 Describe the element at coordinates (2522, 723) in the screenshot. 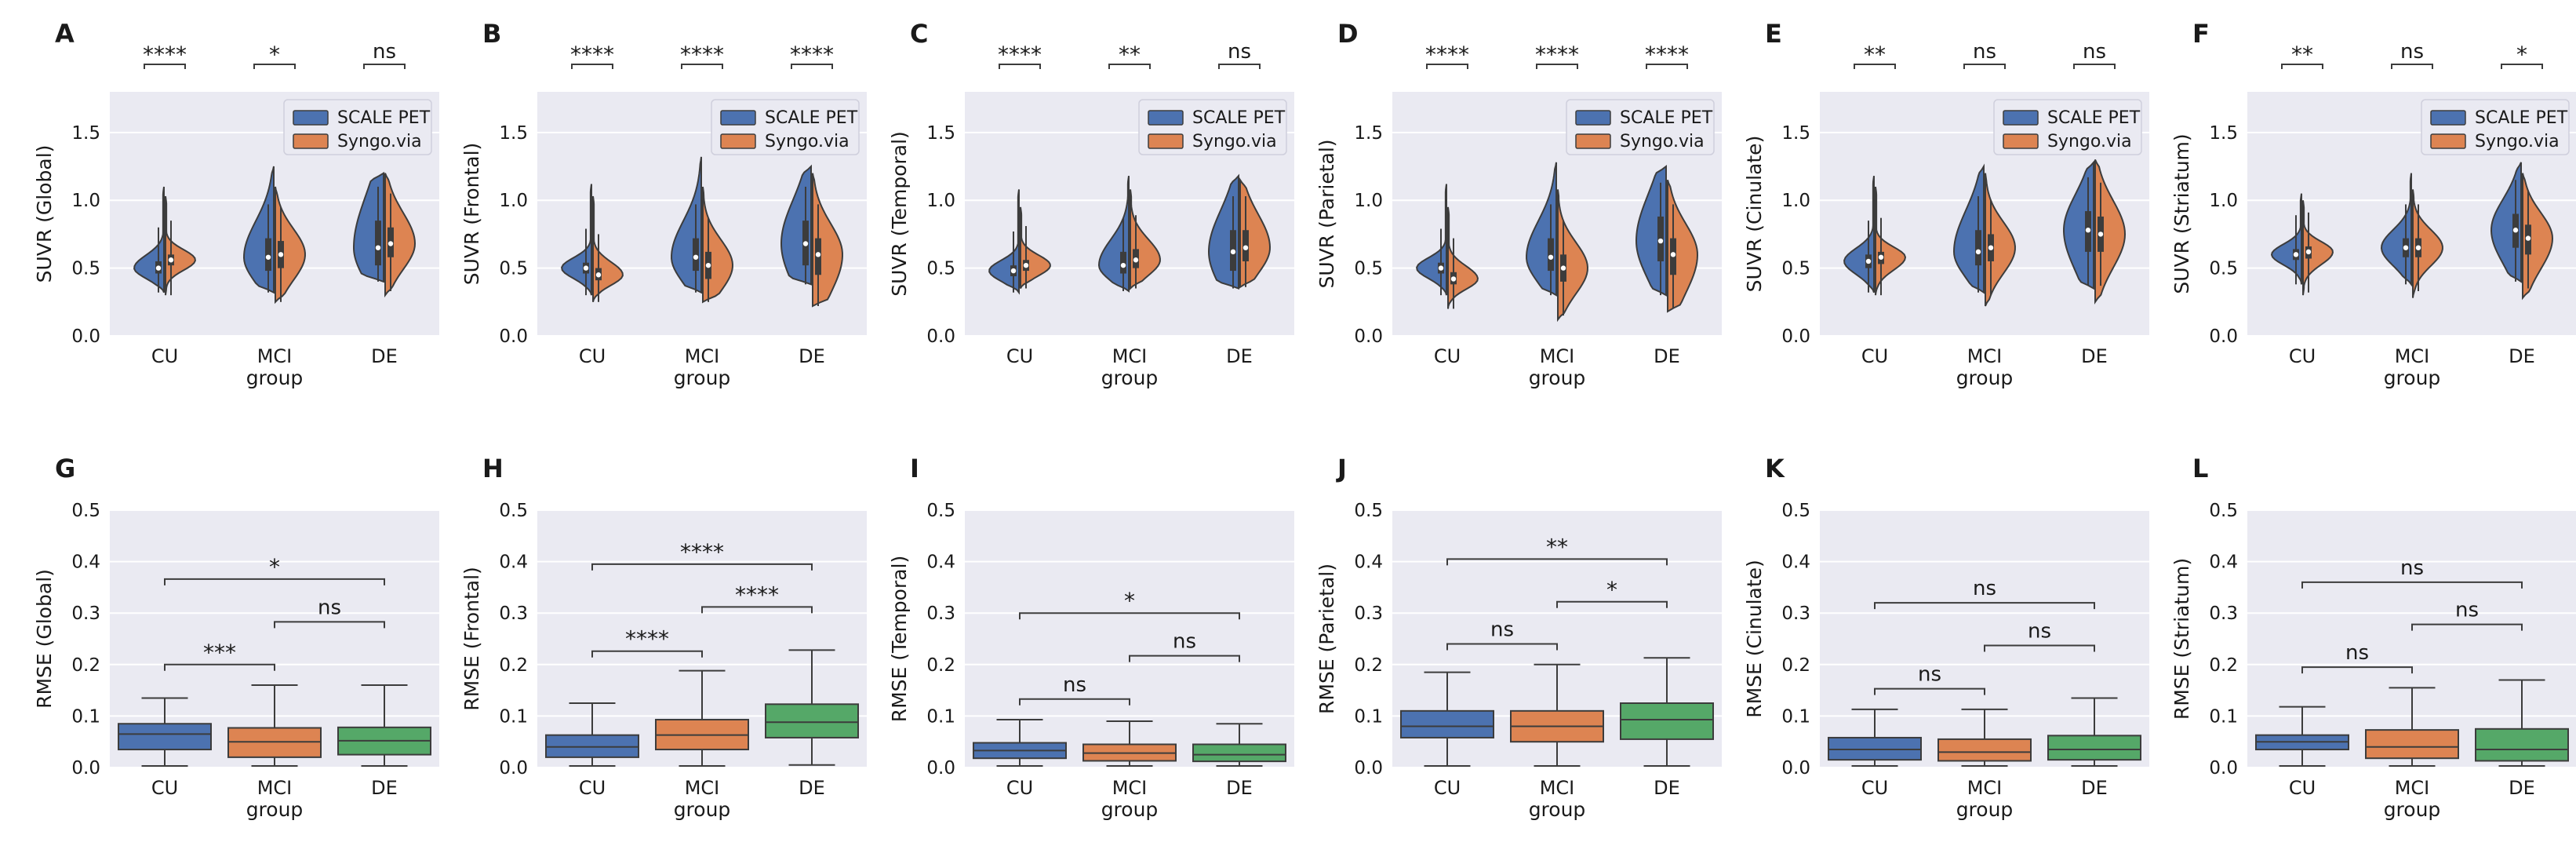

I see `box-de` at that location.